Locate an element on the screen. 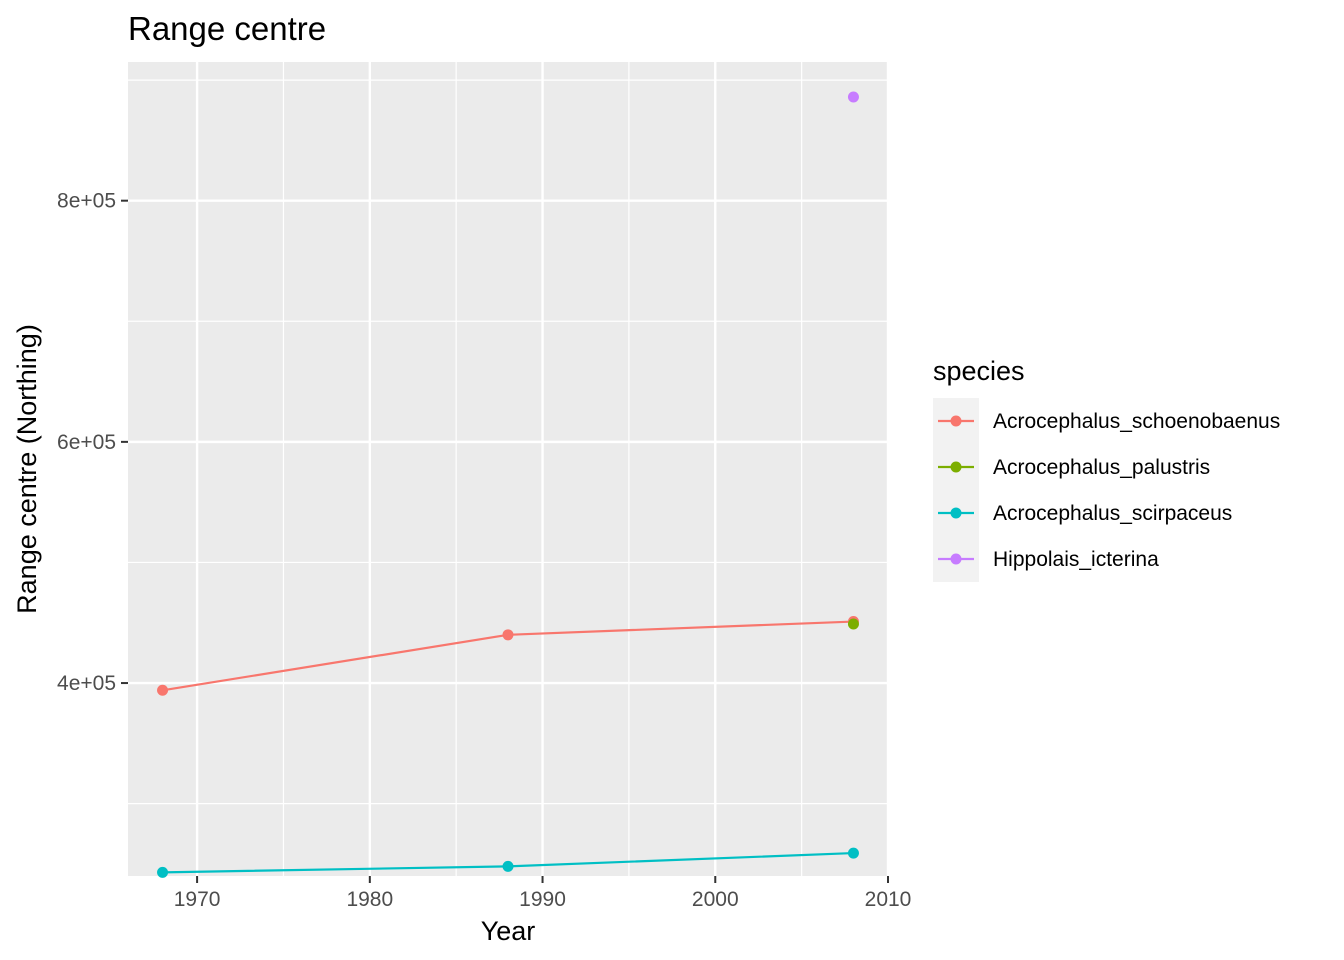  y-axis-title: Range centre (Northing) is located at coordinates (27, 469).